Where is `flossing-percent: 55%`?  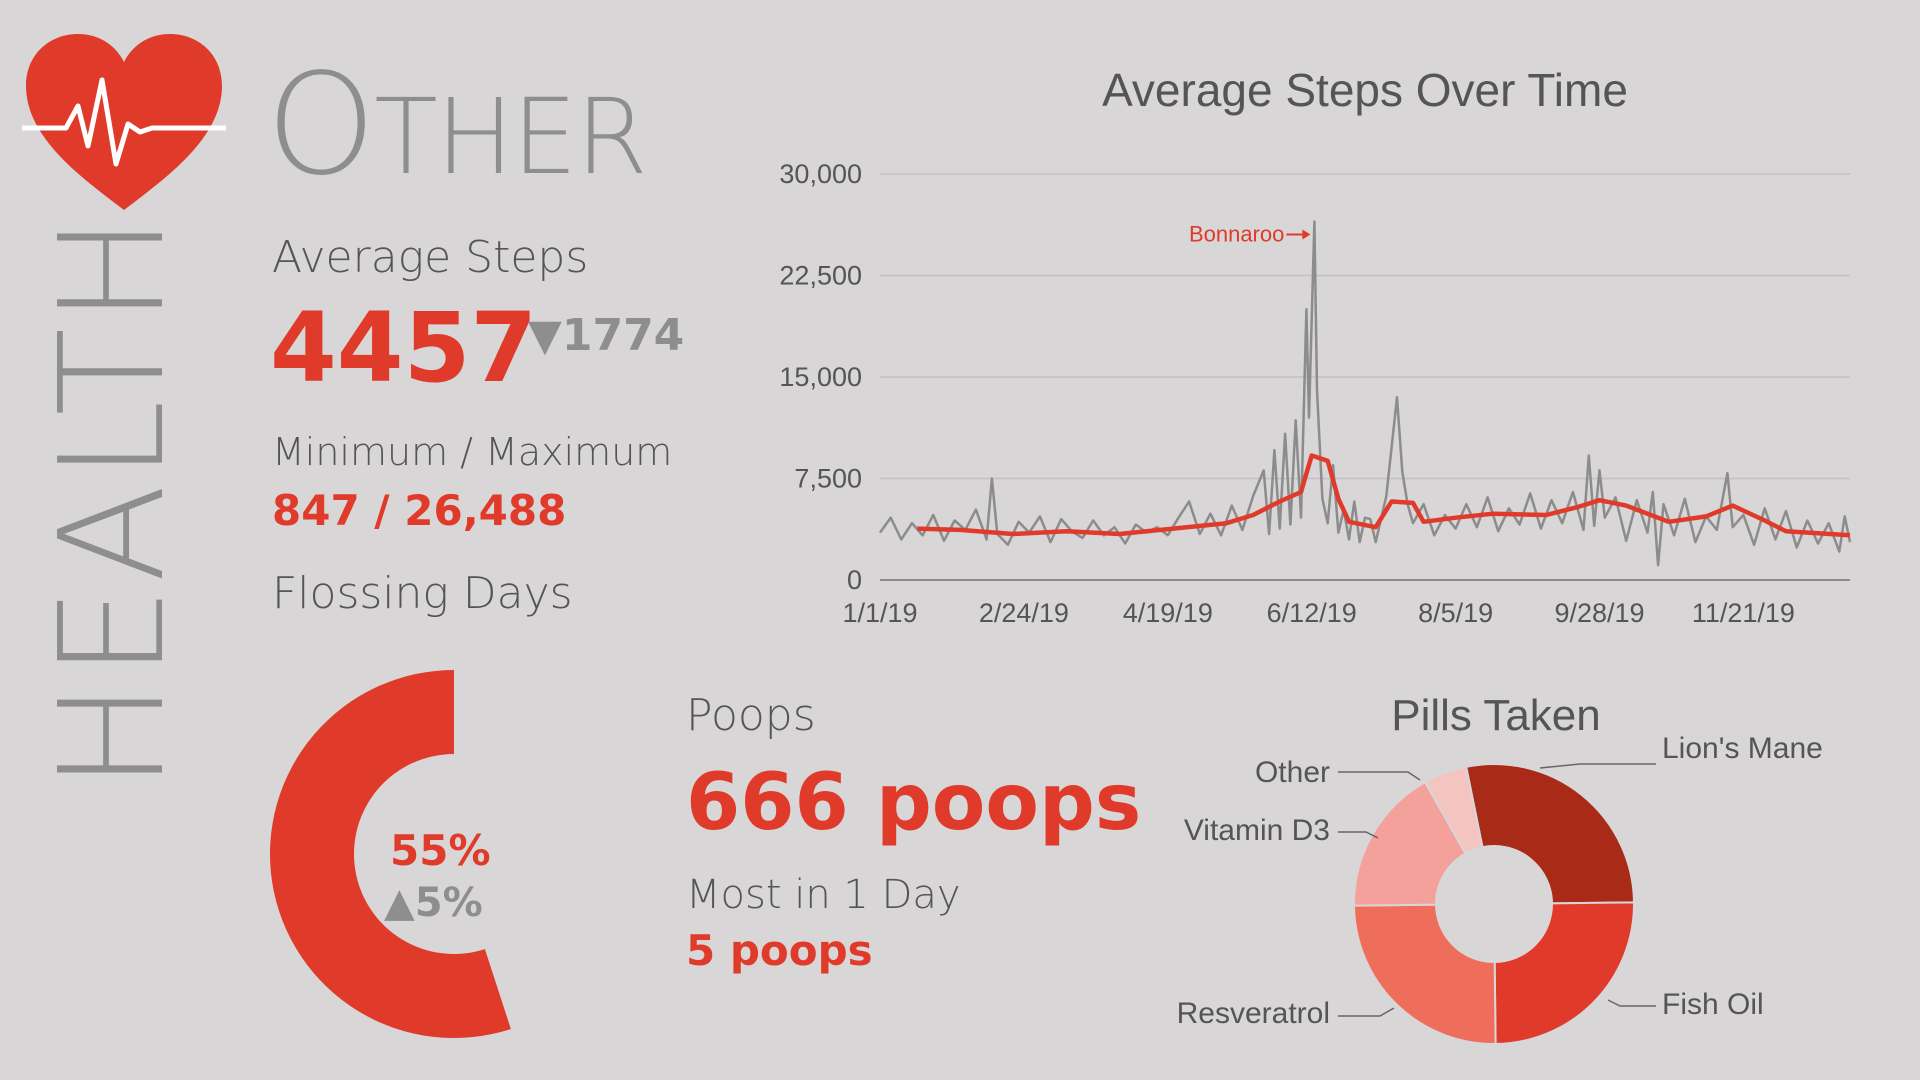 flossing-percent: 55% is located at coordinates (440, 850).